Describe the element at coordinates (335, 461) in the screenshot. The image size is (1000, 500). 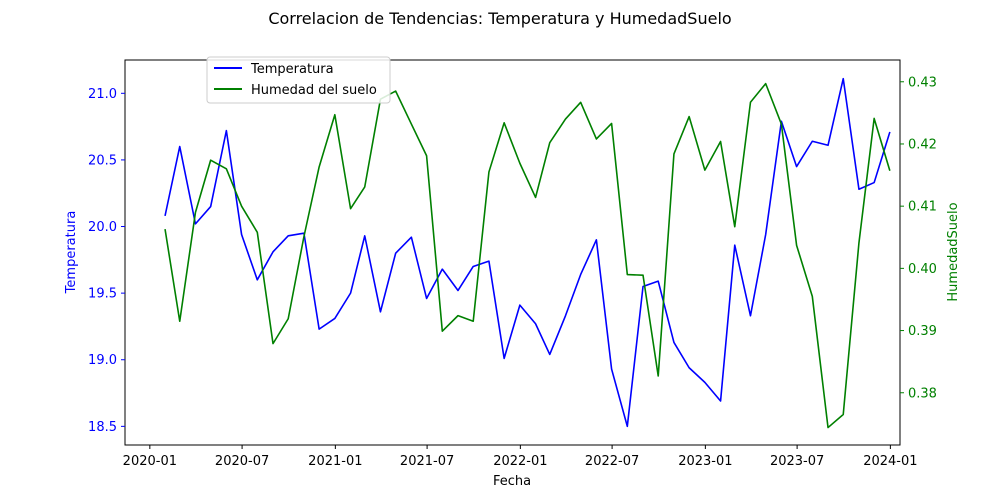
I see `x-tick-label: 2021-01` at that location.